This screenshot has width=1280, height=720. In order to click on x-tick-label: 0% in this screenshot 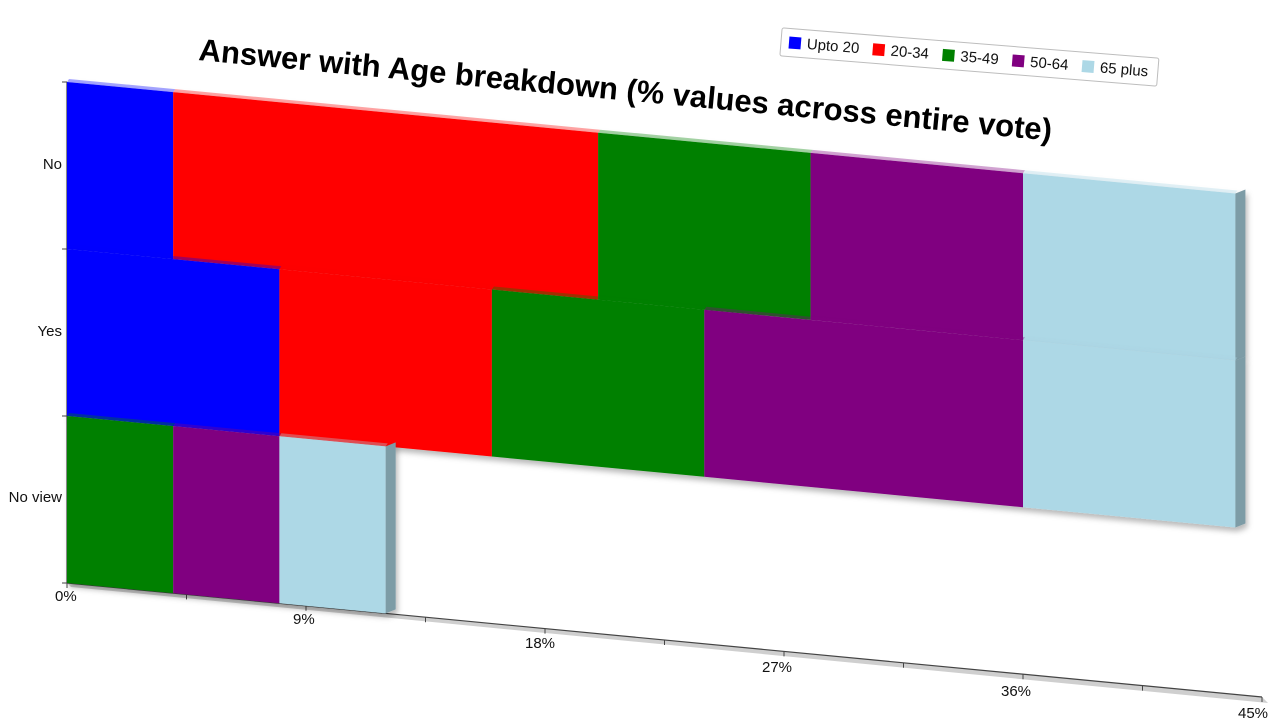, I will do `click(66, 596)`.